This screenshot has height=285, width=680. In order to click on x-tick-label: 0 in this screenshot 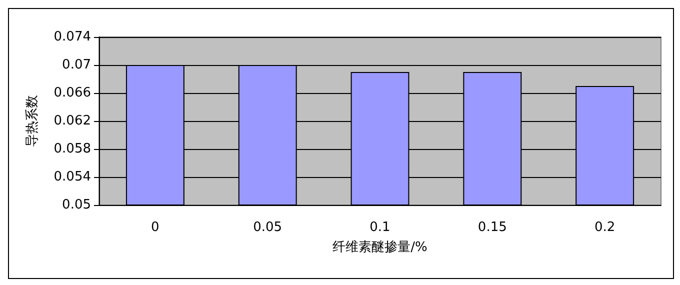, I will do `click(155, 227)`.